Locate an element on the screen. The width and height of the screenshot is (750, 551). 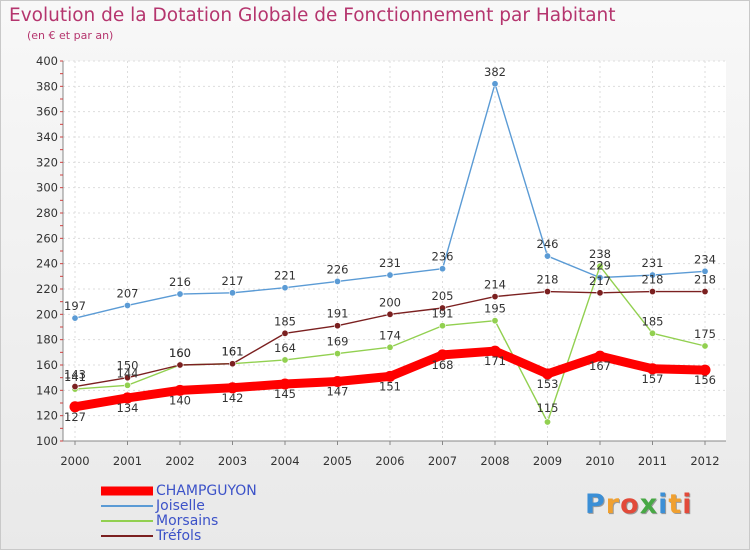
y-tick-label: 280 is located at coordinates (47, 213).